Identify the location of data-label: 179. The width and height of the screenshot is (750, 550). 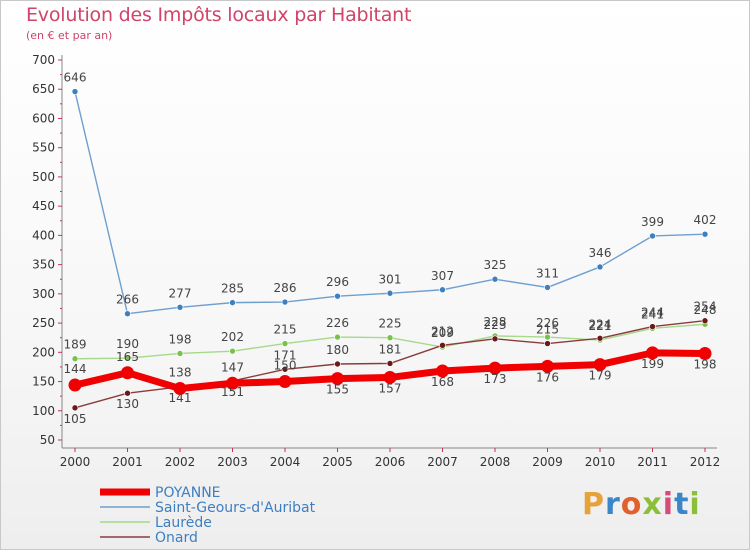
(600, 376).